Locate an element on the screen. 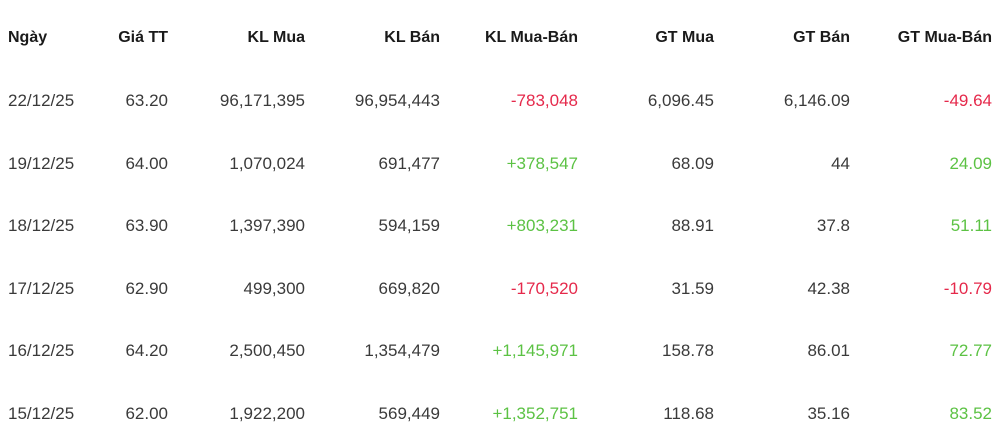  table-cell: 35.16 is located at coordinates (828, 413).